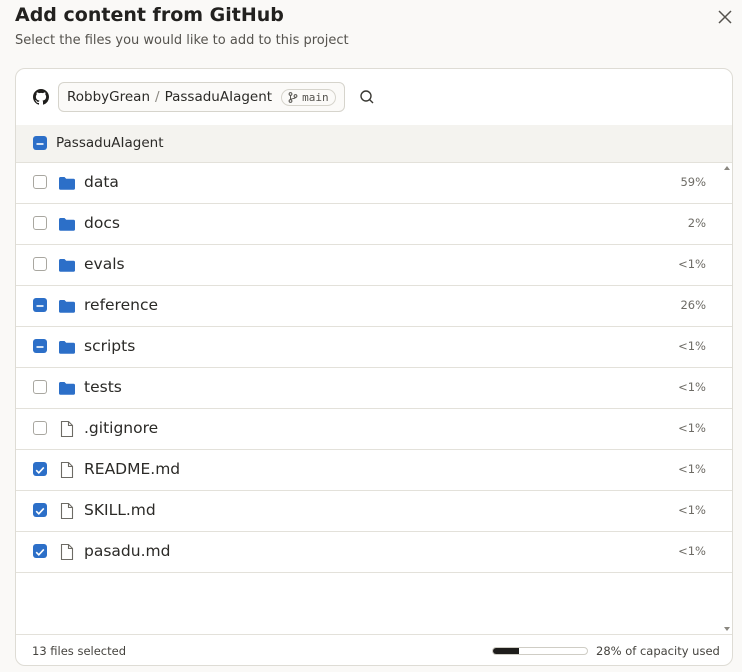 This screenshot has width=742, height=672. Describe the element at coordinates (374, 183) in the screenshot. I see `file-row: data 59%` at that location.